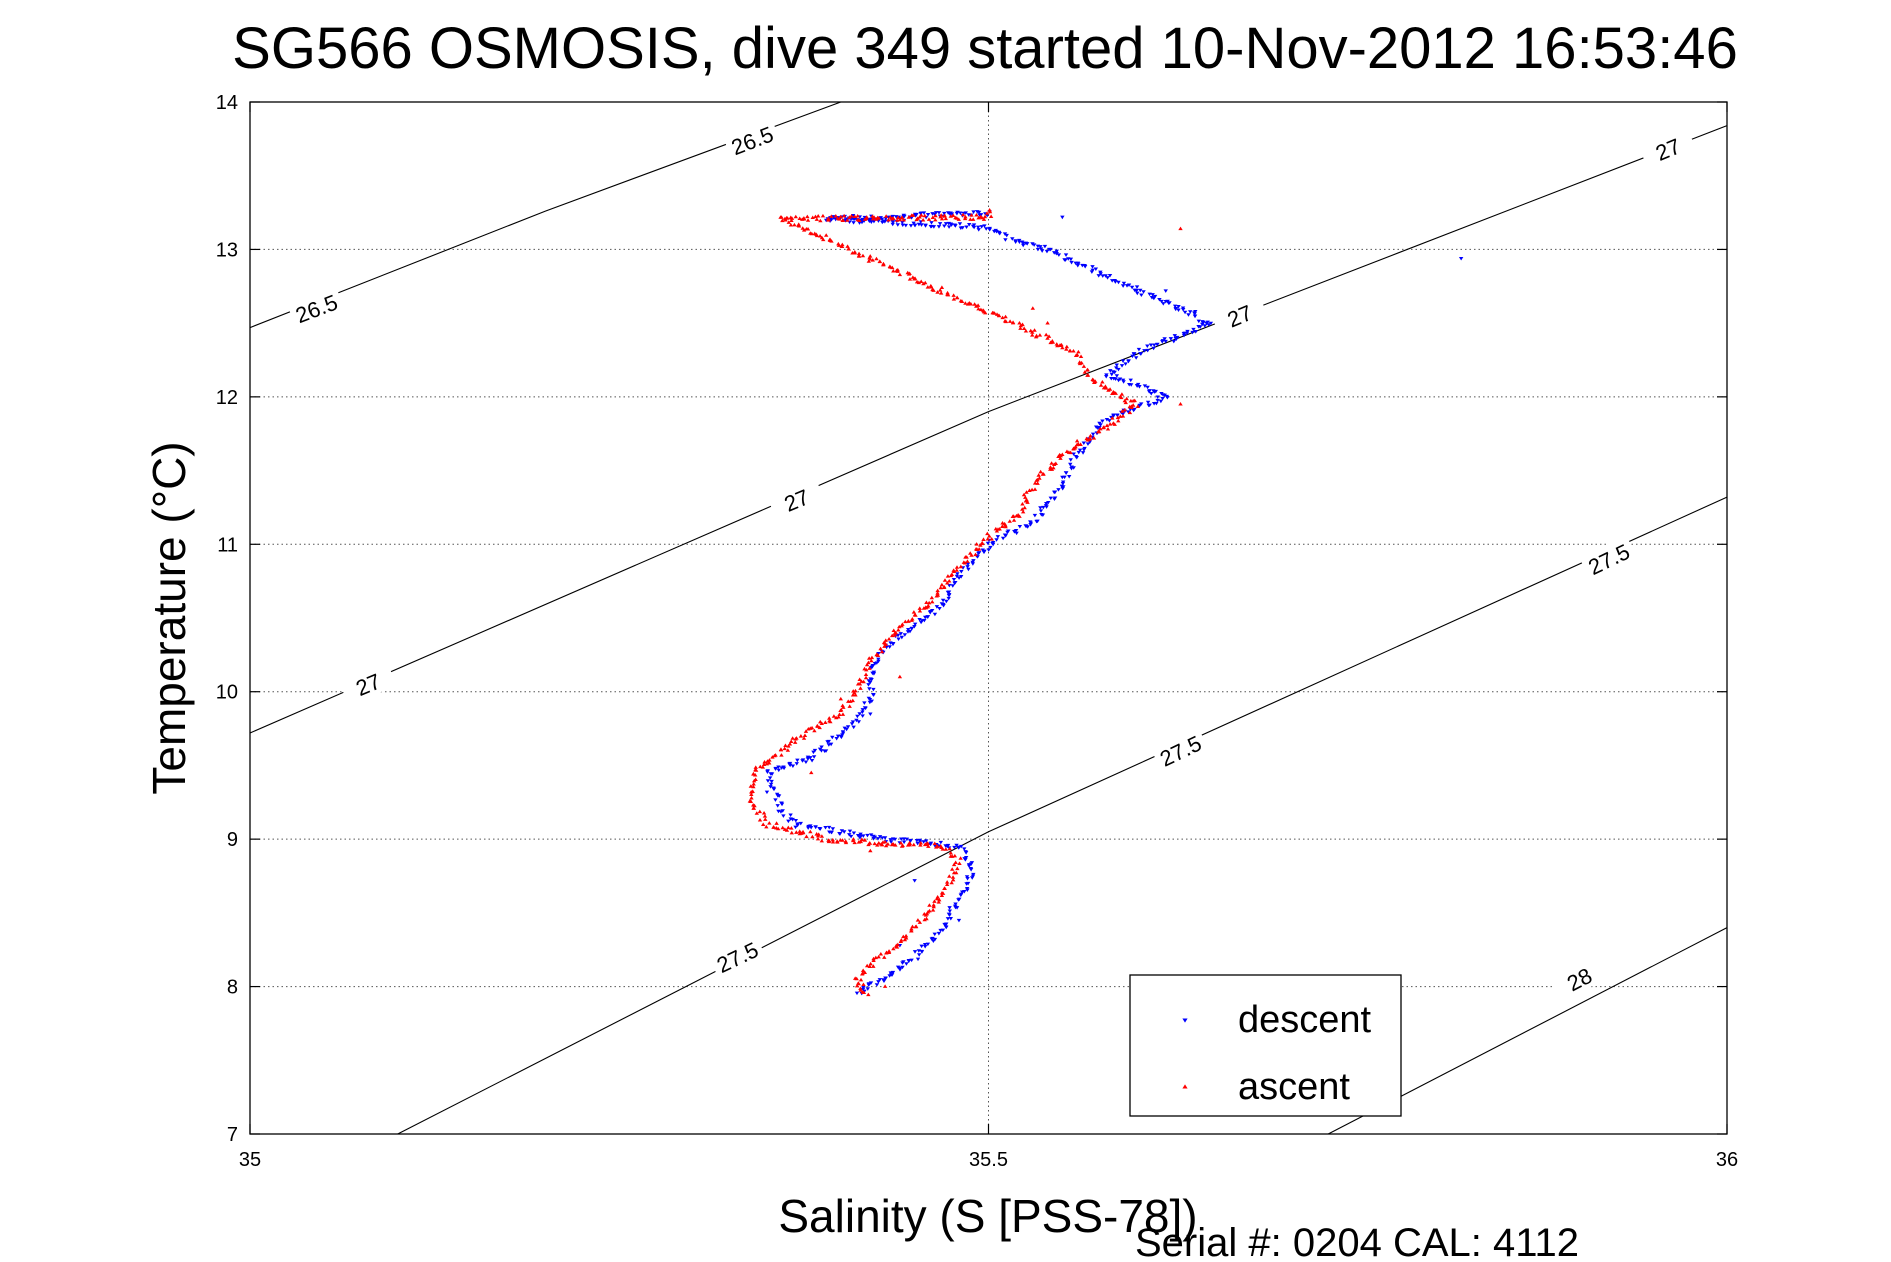  I want to click on y-tick-label: 12, so click(227, 398).